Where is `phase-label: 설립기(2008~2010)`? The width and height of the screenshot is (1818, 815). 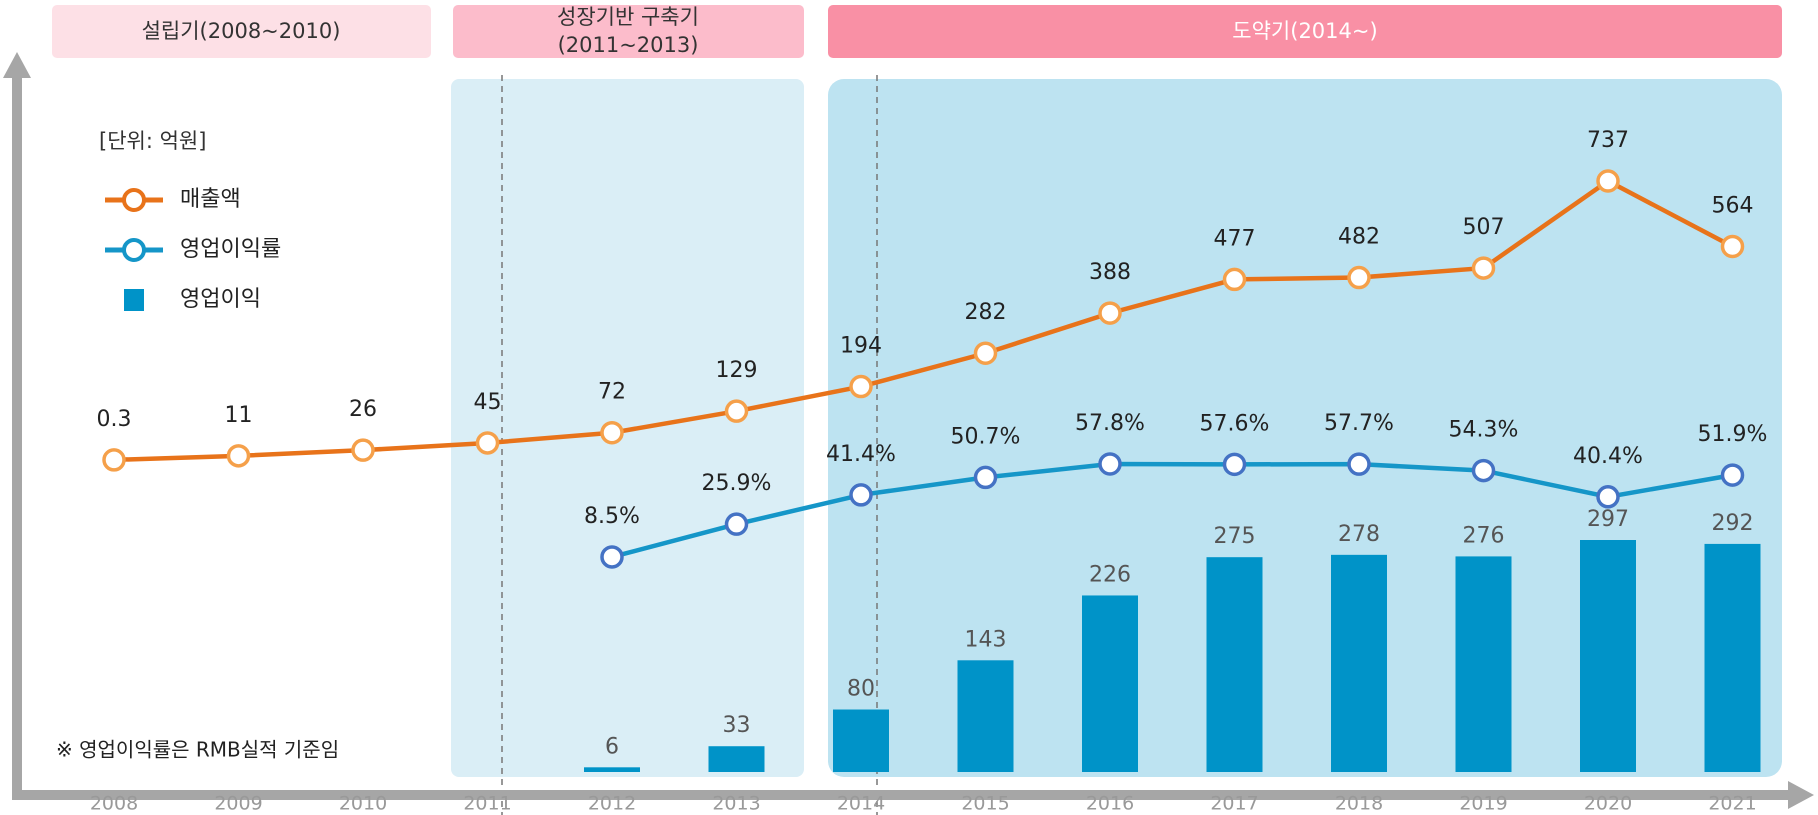 phase-label: 설립기(2008~2010) is located at coordinates (241, 31).